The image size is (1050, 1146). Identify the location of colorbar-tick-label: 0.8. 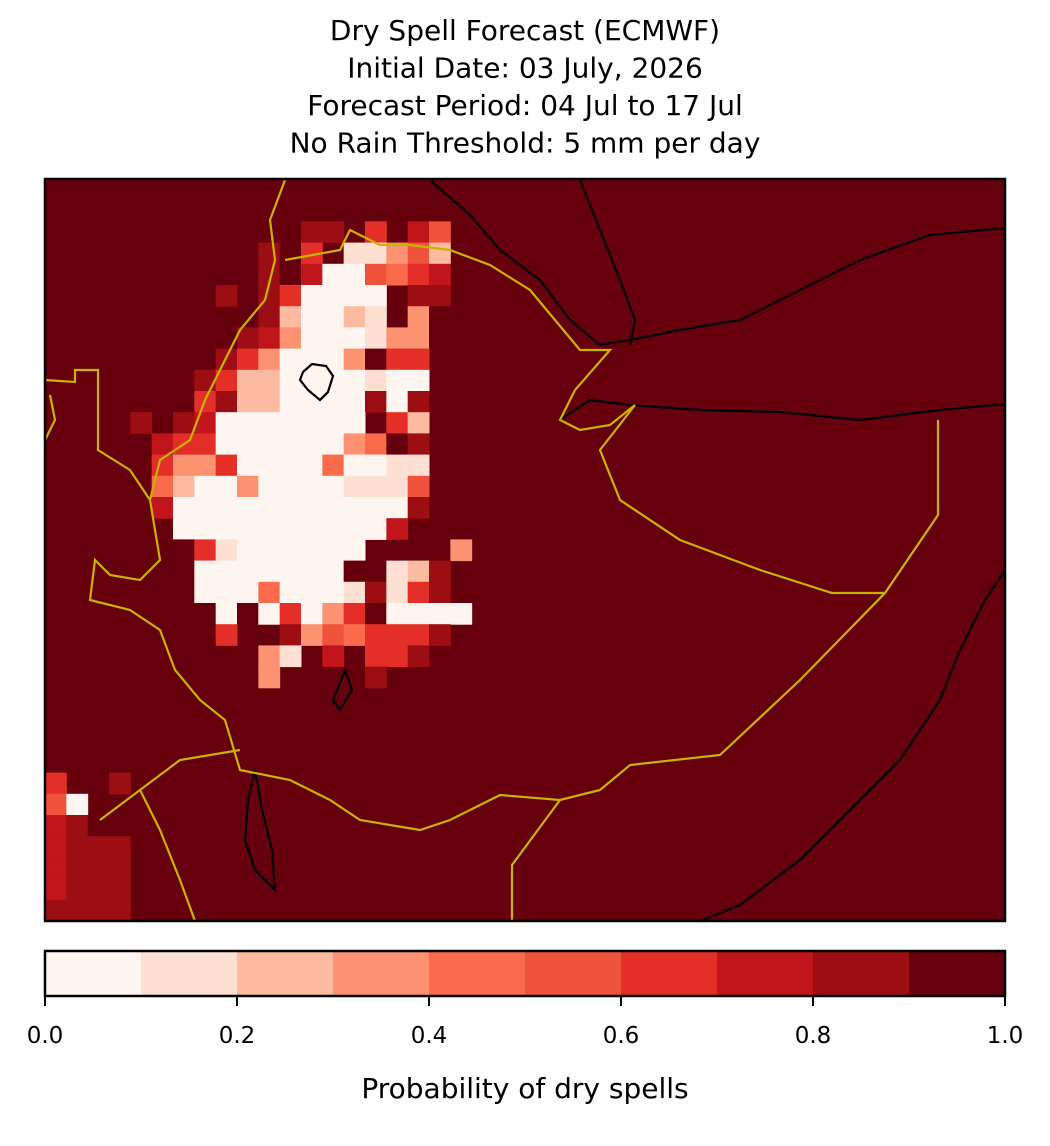
(813, 1036).